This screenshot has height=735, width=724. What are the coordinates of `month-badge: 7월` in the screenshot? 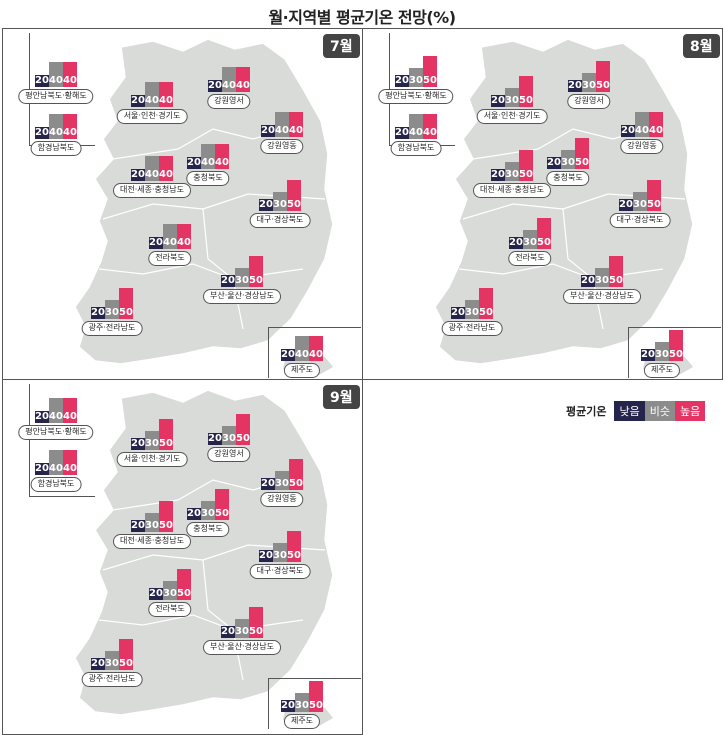 It's located at (341, 46).